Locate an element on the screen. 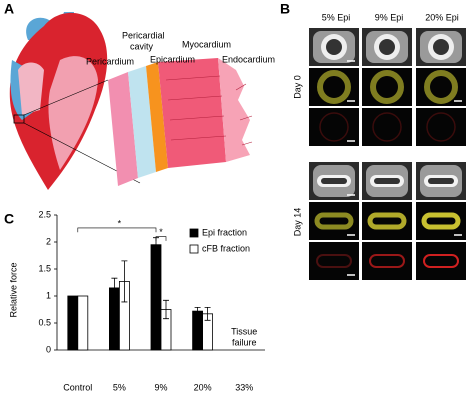 The height and width of the screenshot is (395, 474). panel-label: A is located at coordinates (9, 9).